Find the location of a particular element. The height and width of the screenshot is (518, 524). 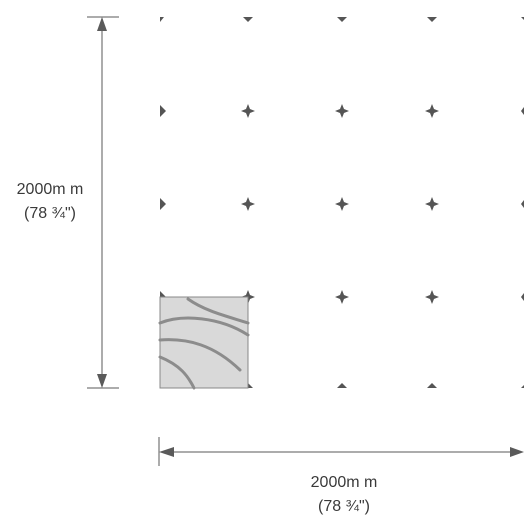

vertical-dimension-metric: 2000m m is located at coordinates (50, 189).